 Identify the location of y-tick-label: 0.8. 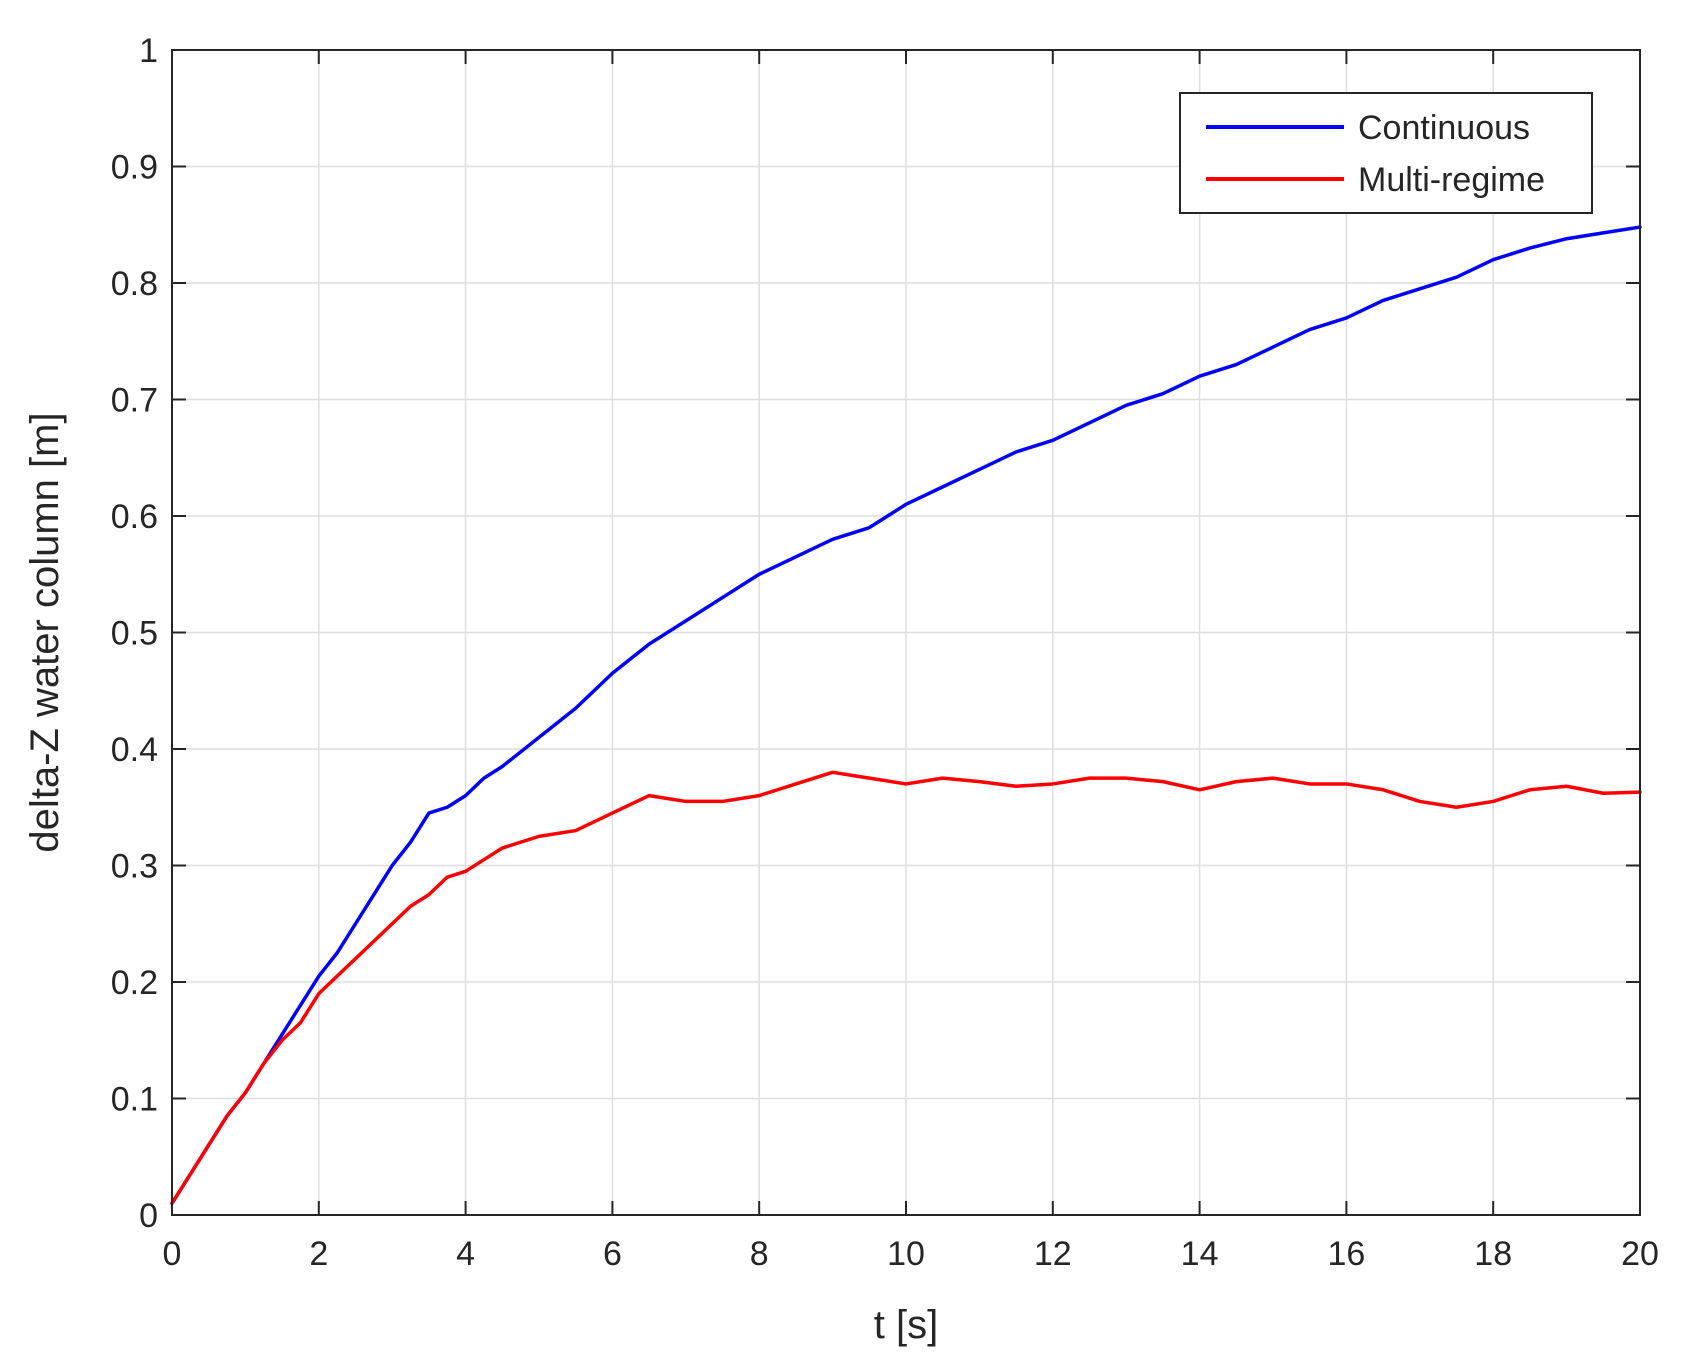
(134, 284).